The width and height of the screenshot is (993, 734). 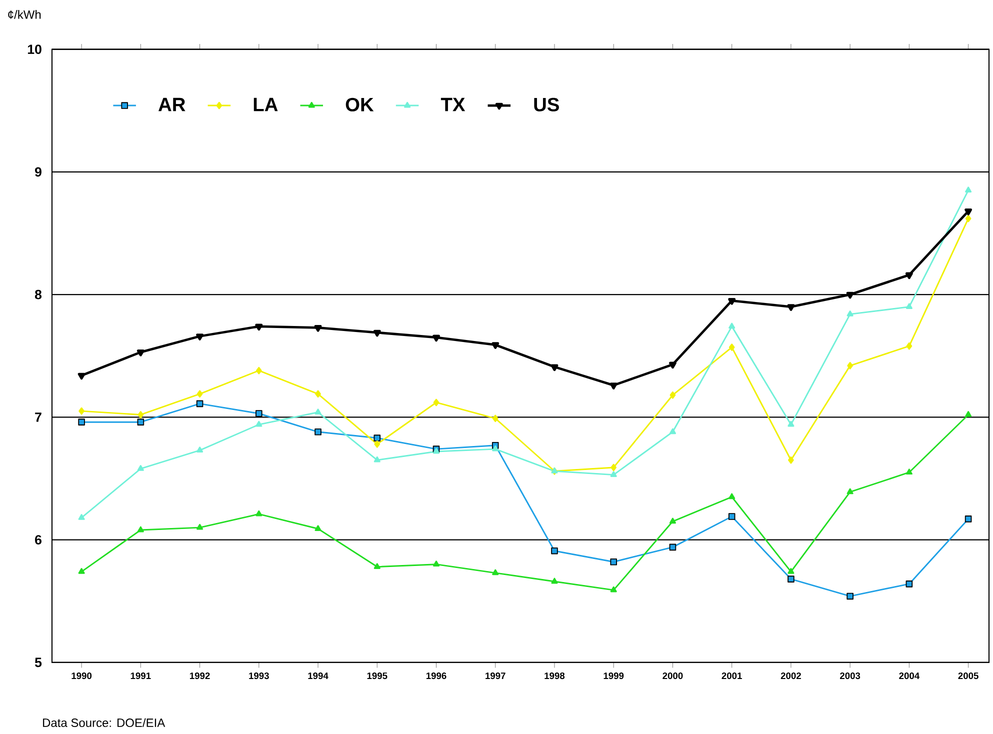 I want to click on source-note: Data Source: DOE/EIA, so click(x=104, y=722).